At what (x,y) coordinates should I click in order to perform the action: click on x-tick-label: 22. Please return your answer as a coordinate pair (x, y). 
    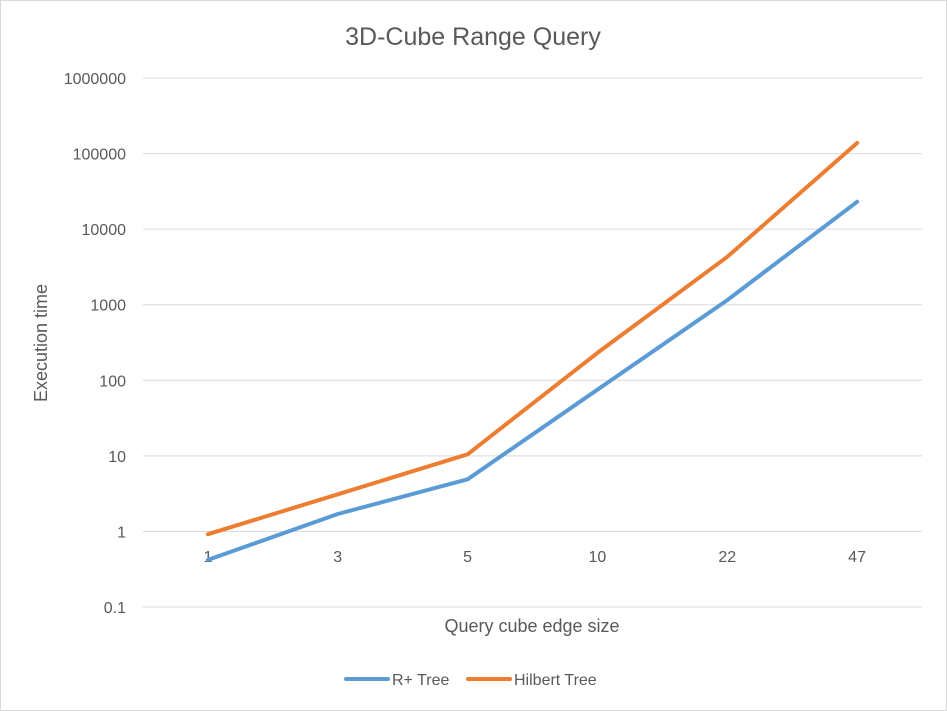
    Looking at the image, I should click on (727, 557).